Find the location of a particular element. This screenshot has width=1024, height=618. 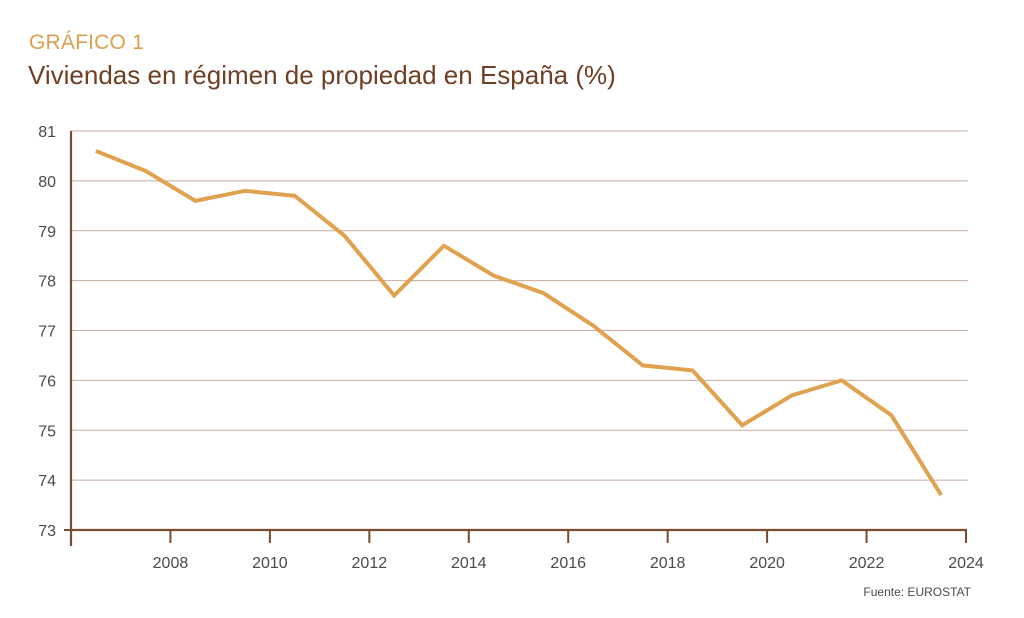

source-note: Fuente: EUROSTAT is located at coordinates (917, 592).